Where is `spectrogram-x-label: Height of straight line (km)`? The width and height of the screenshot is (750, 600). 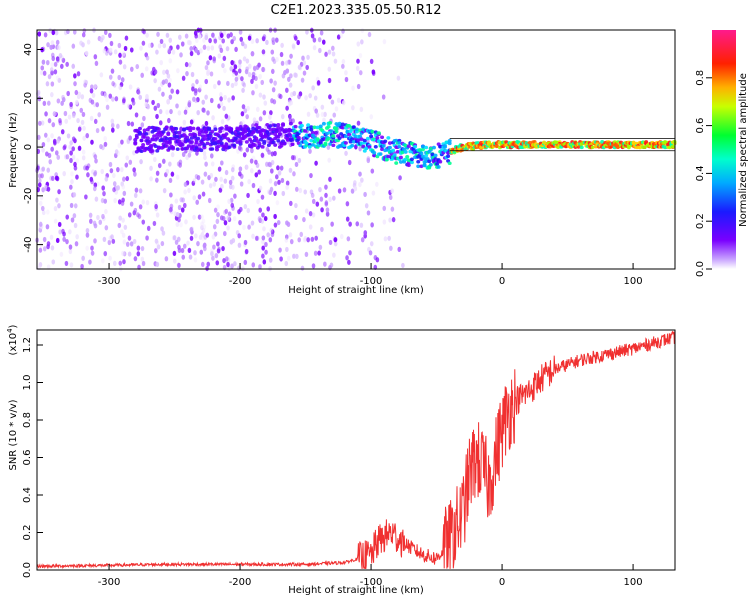
spectrogram-x-label: Height of straight line (km) is located at coordinates (356, 290).